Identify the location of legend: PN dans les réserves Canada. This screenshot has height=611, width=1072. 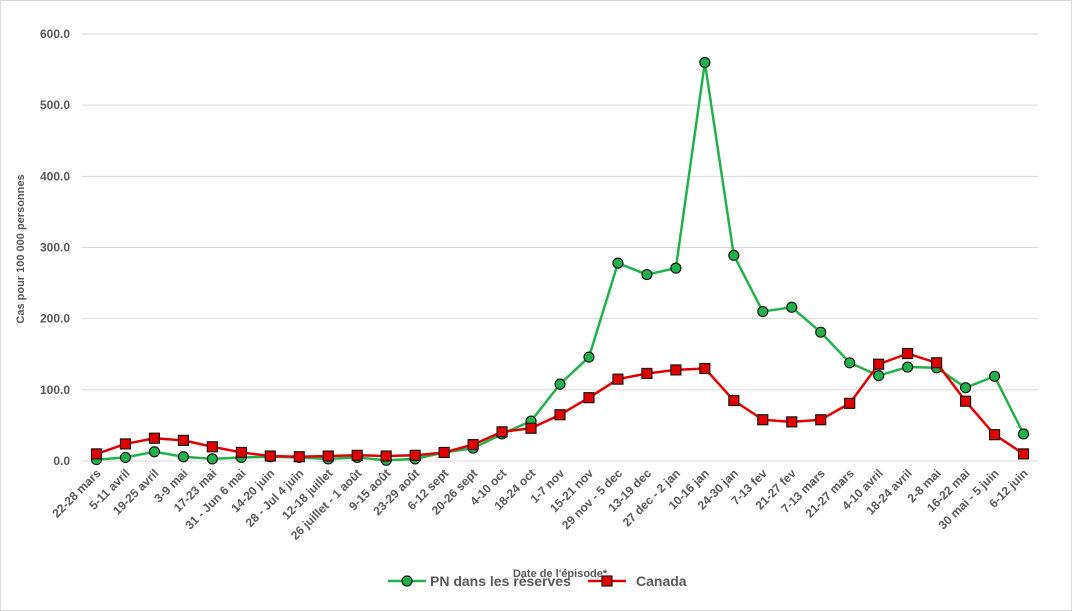
(537, 581).